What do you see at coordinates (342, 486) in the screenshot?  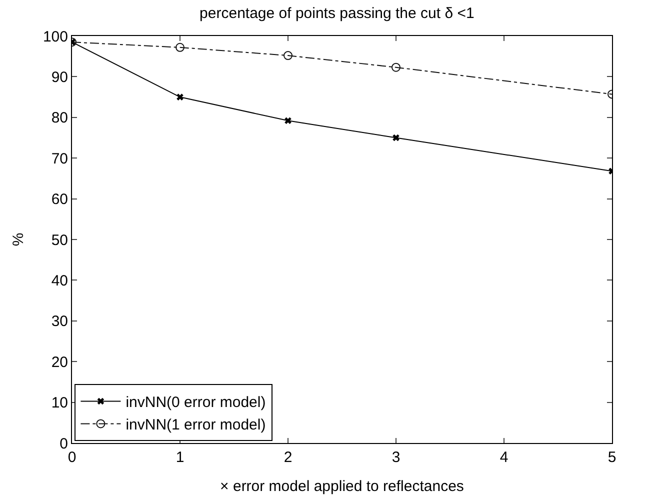 I see `x-axis-title: × error model applied to reflectances` at bounding box center [342, 486].